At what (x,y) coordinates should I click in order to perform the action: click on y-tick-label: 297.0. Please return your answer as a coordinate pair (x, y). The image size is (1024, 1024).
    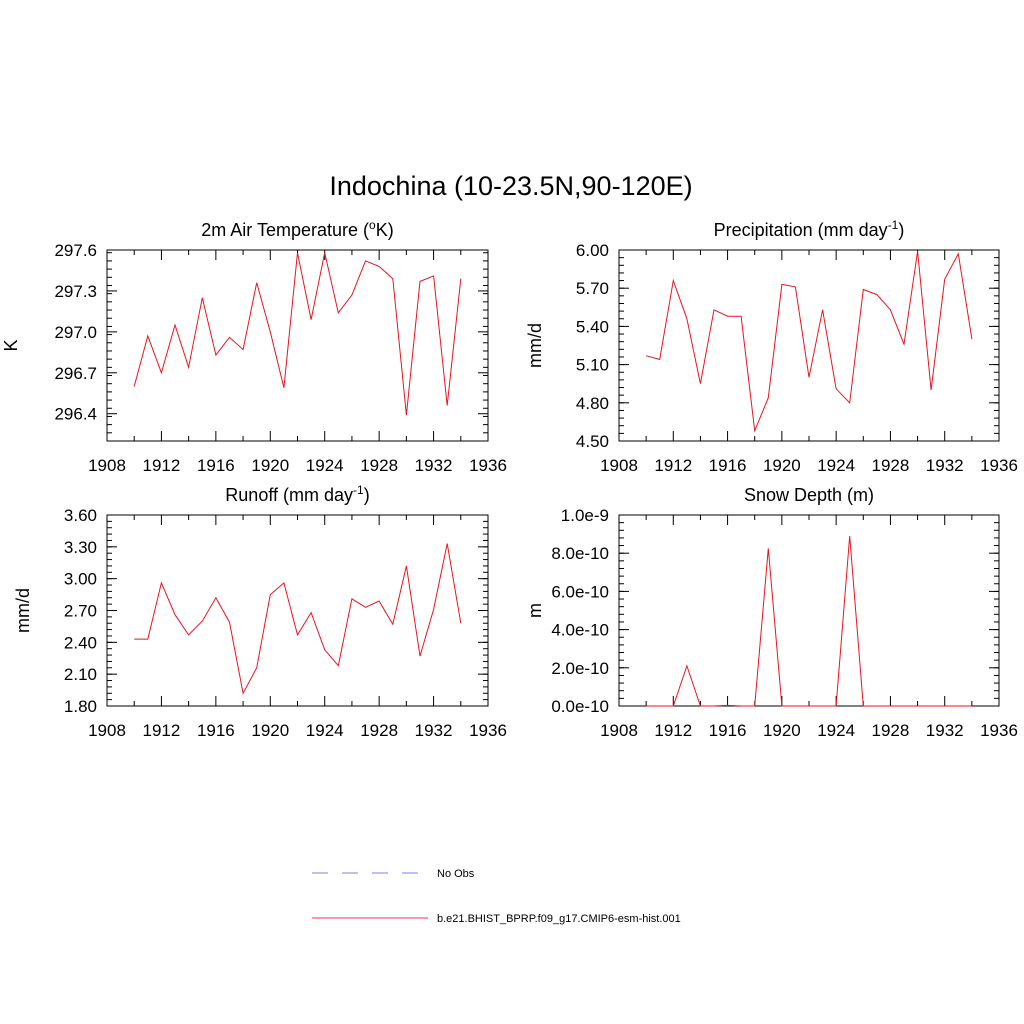
    Looking at the image, I should click on (75, 332).